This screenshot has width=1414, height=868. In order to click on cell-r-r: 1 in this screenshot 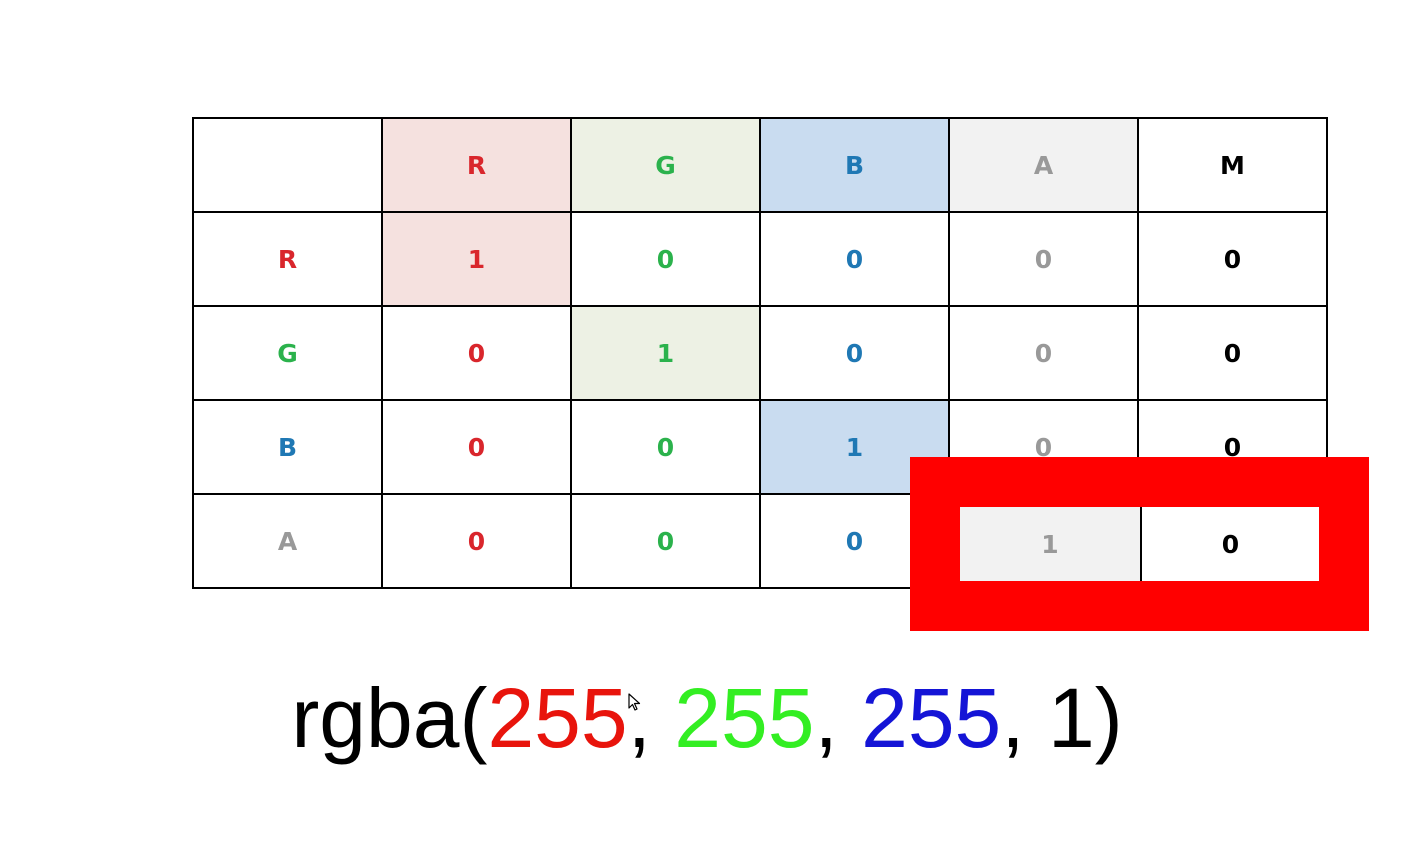, I will do `click(476, 259)`.